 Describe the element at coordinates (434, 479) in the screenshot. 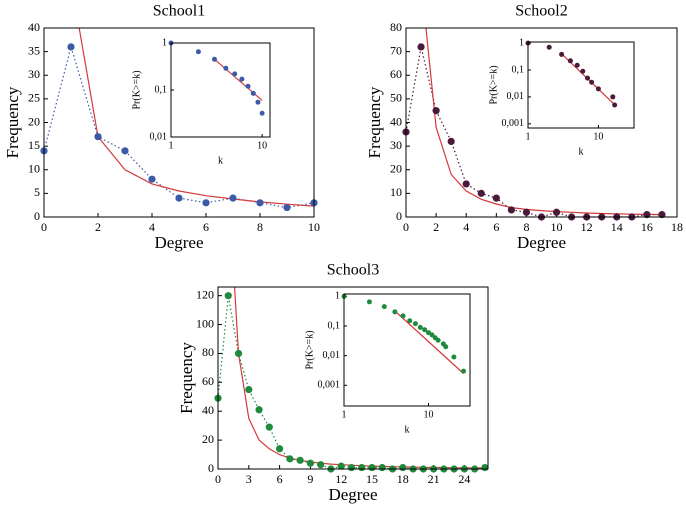

I see `x-tick-label: 21` at that location.